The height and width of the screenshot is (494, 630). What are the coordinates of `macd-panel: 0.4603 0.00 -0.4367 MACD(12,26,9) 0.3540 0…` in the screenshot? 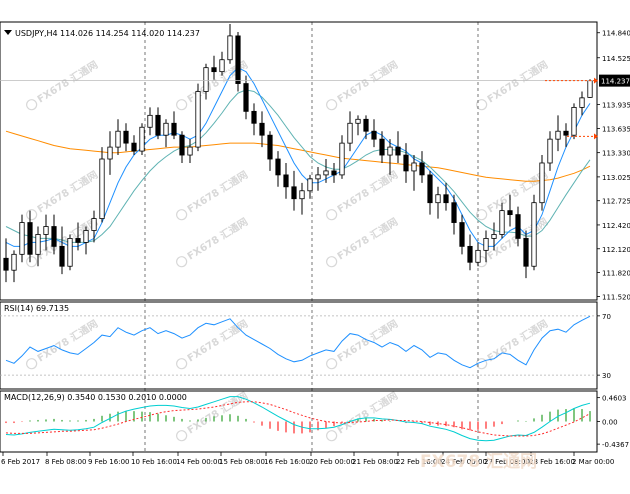 It's located at (314, 421).